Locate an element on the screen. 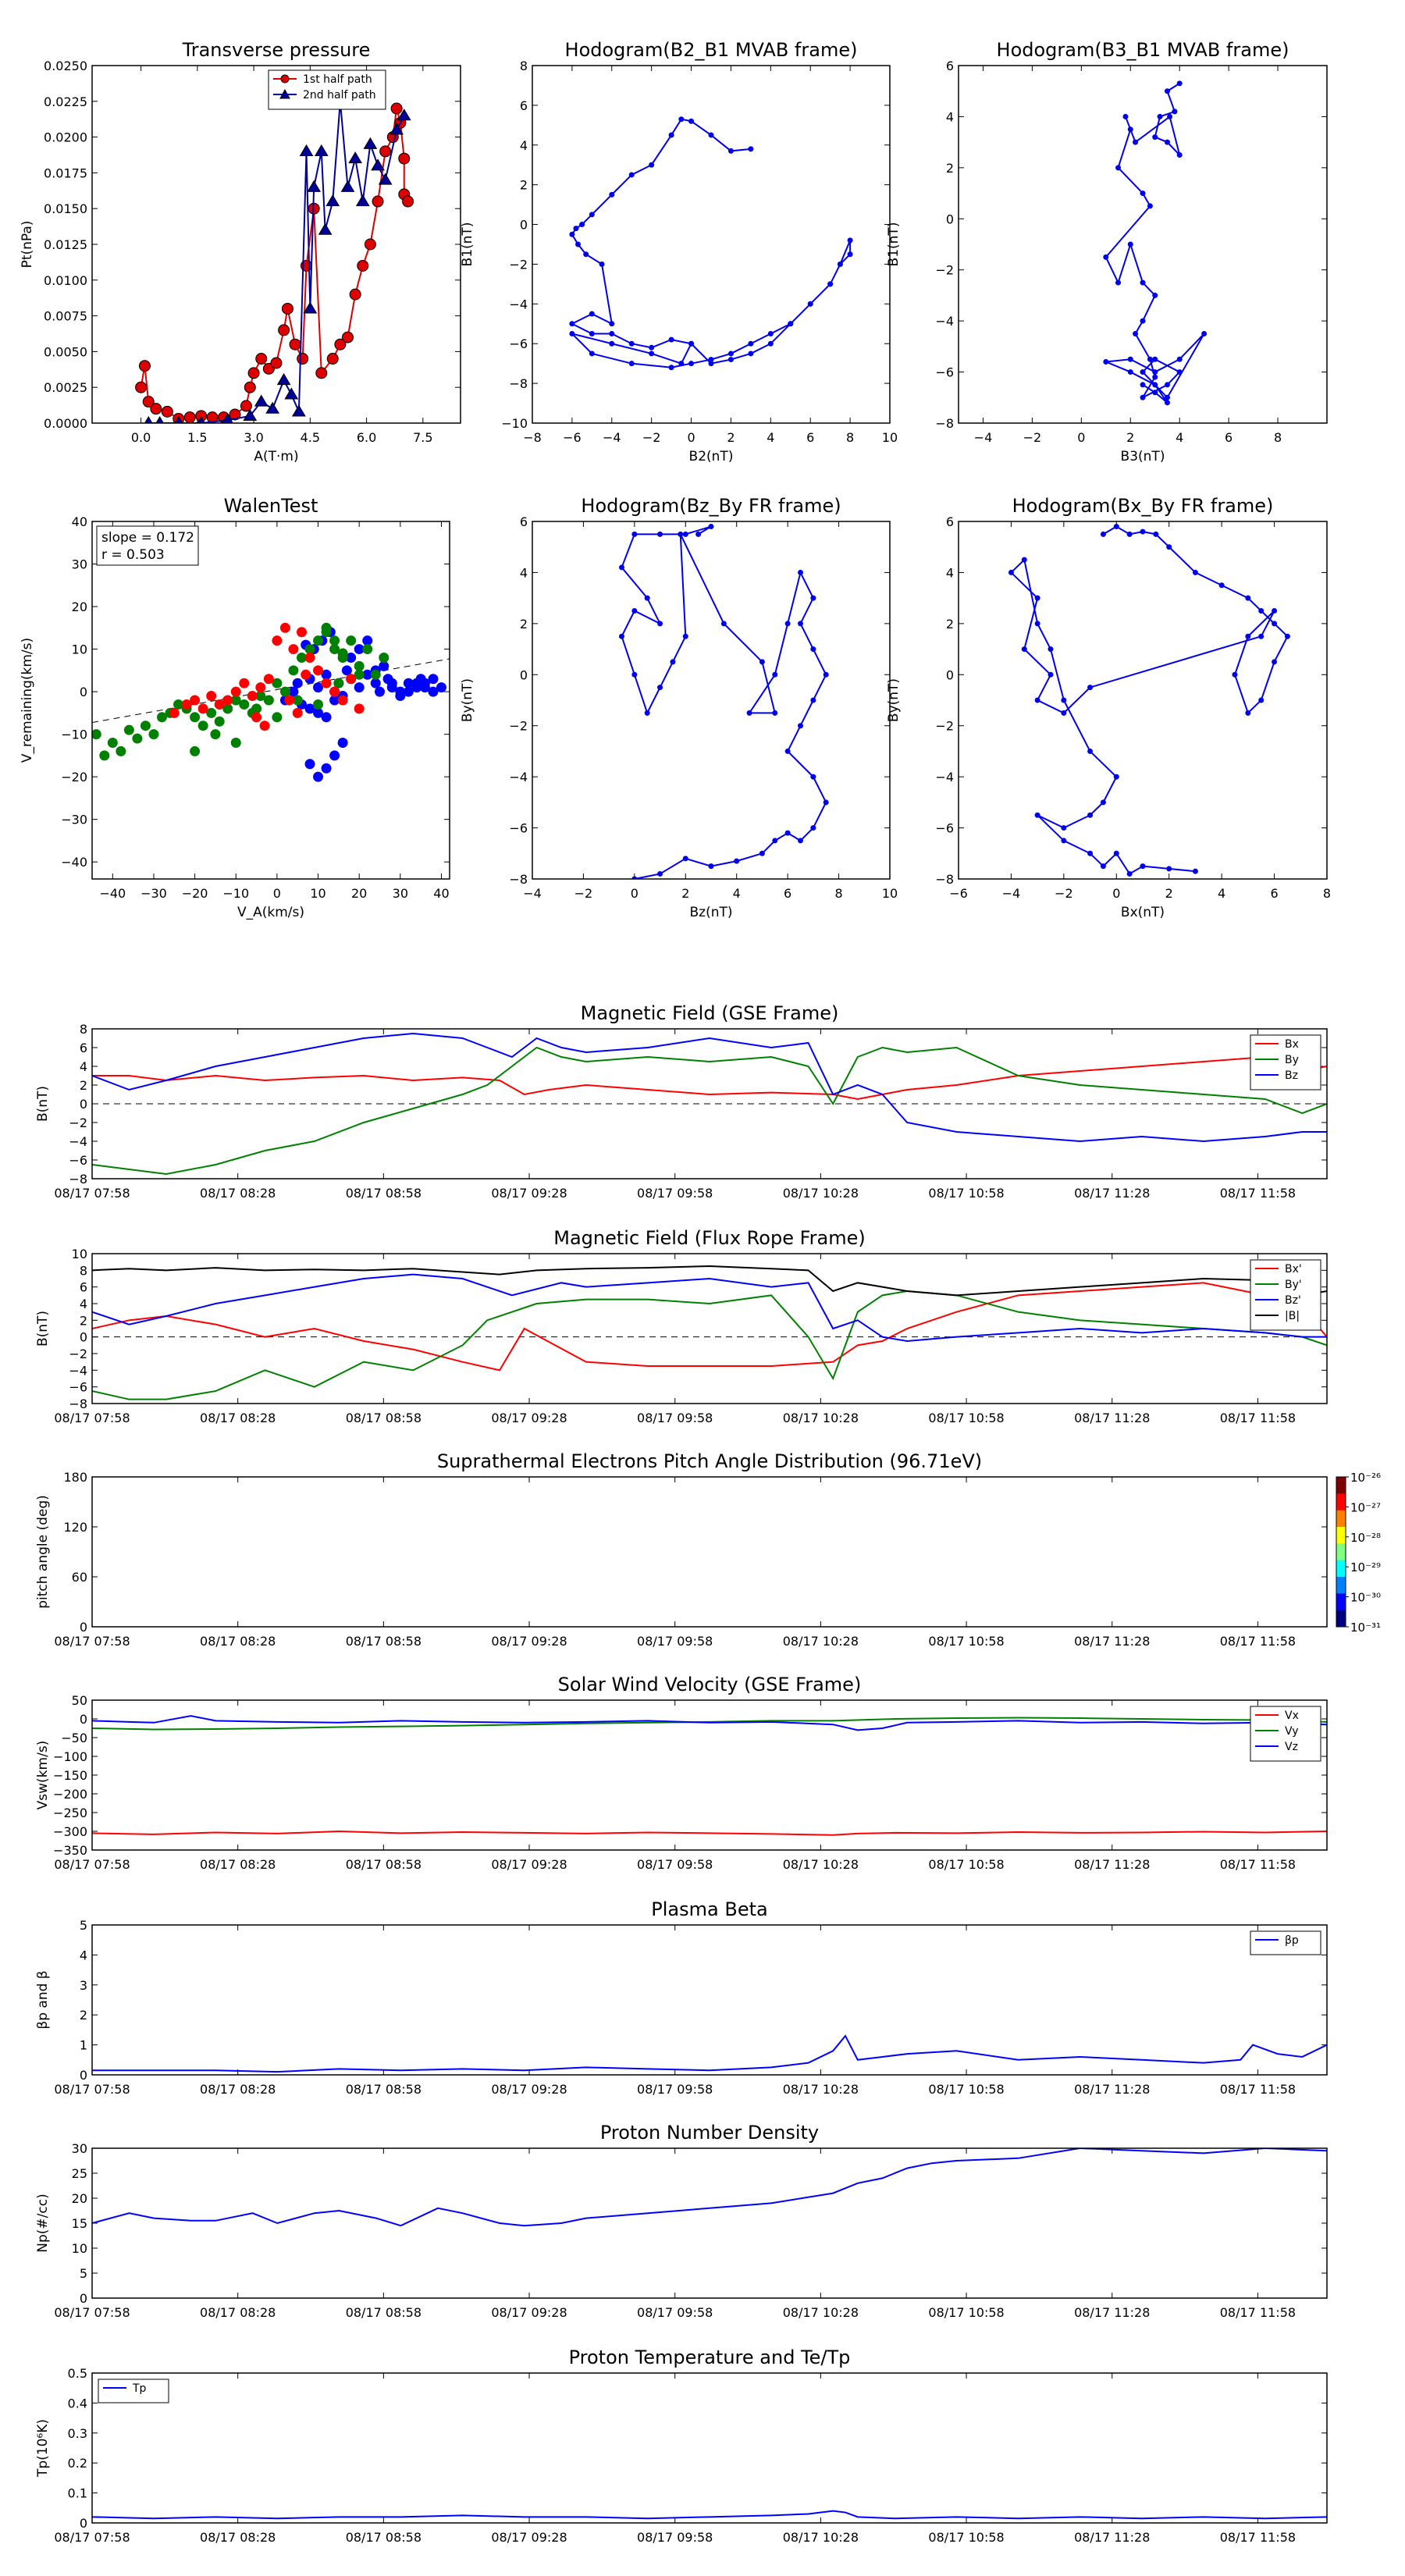  x-tick-label: 8 is located at coordinates (1327, 893).